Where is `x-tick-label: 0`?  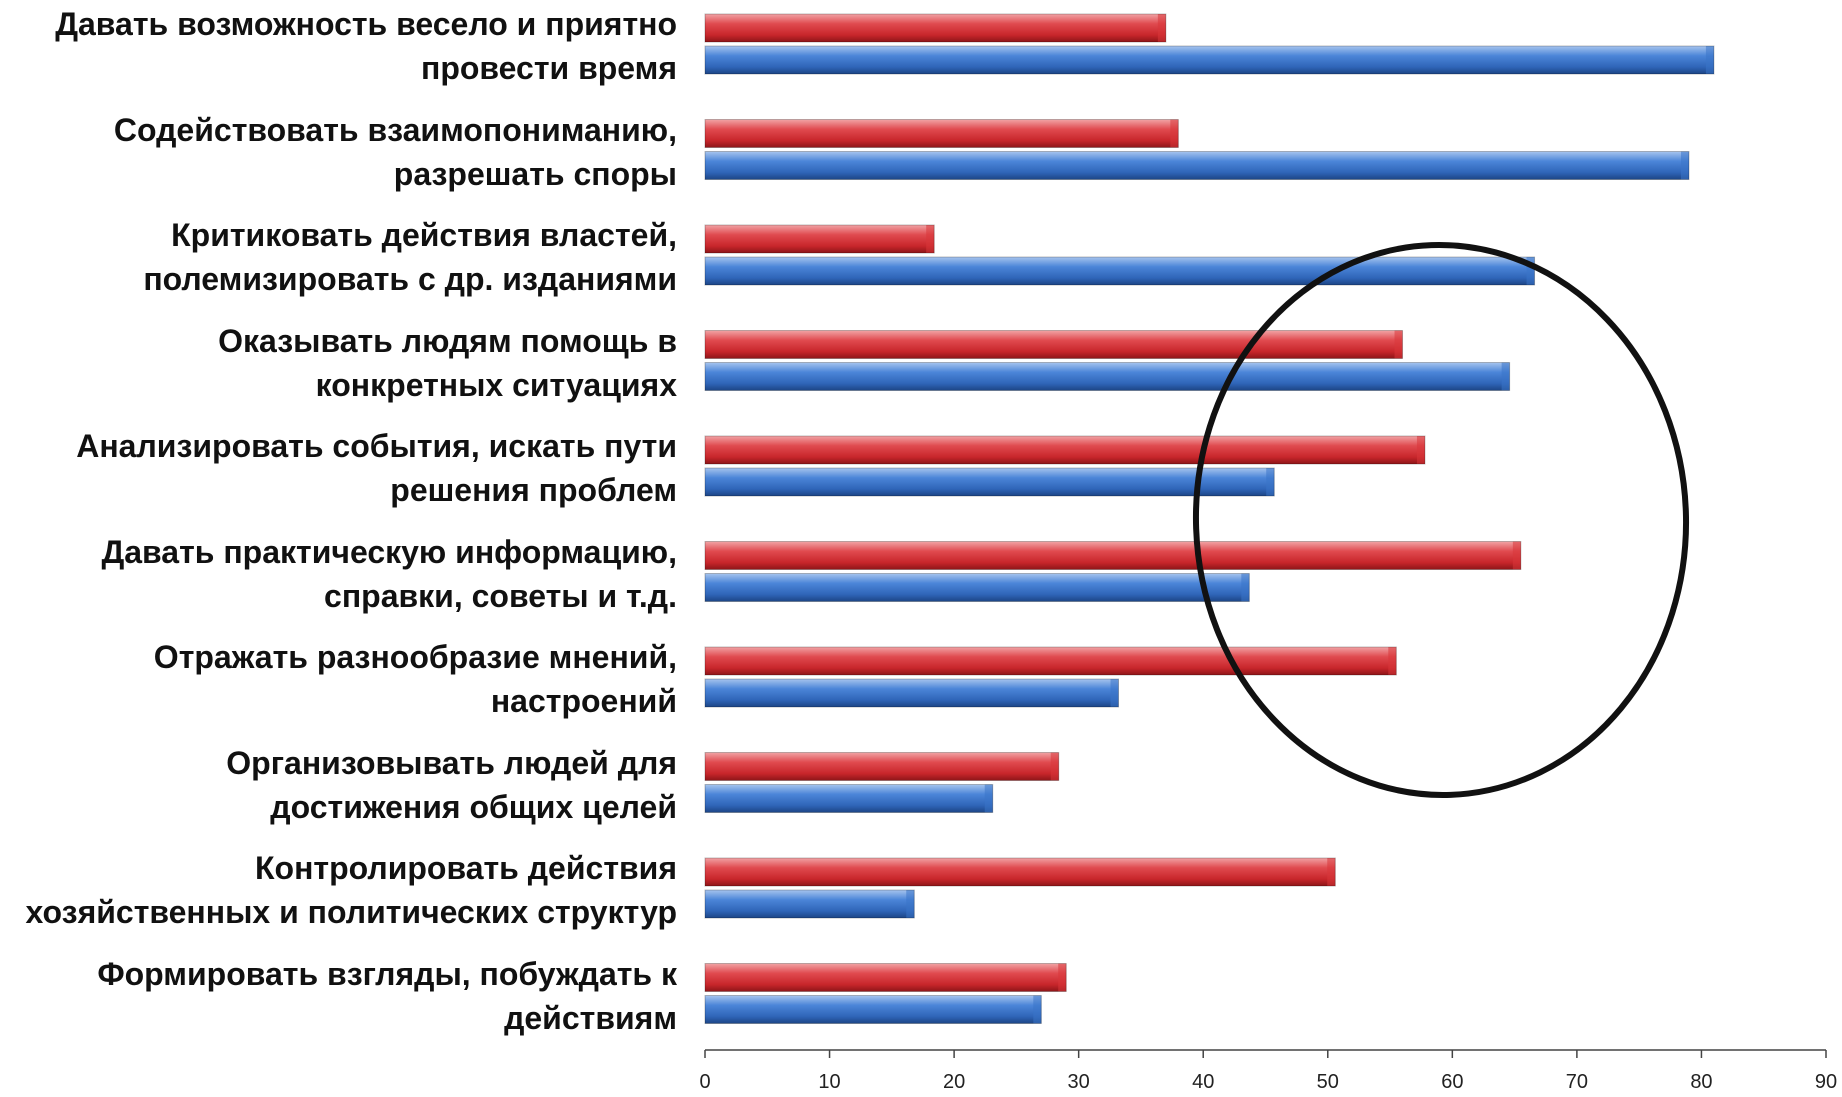
x-tick-label: 0 is located at coordinates (704, 1082).